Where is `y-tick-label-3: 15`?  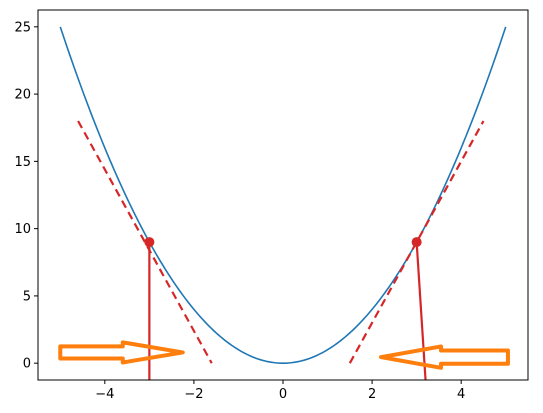
y-tick-label-3: 15 is located at coordinates (22, 162).